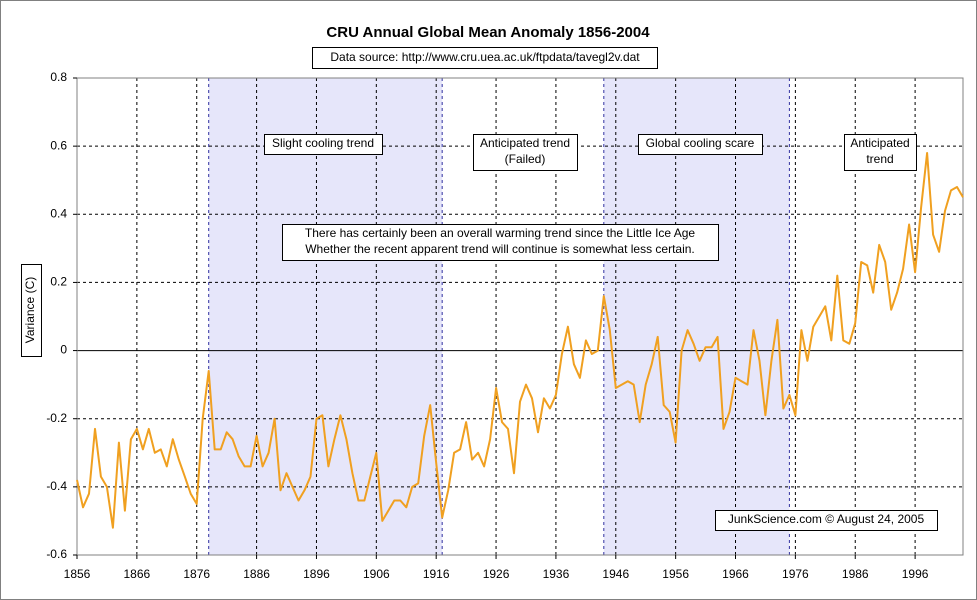 The width and height of the screenshot is (977, 600). What do you see at coordinates (488, 32) in the screenshot?
I see `chart-title: CRU Annual Global Mean Anomaly 1856-2004` at bounding box center [488, 32].